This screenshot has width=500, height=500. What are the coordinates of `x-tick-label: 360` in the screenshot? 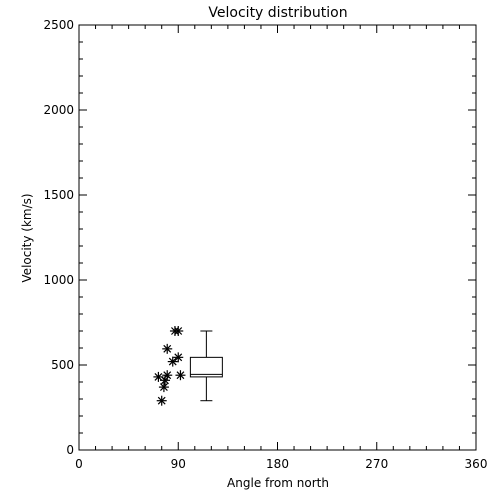 It's located at (476, 464).